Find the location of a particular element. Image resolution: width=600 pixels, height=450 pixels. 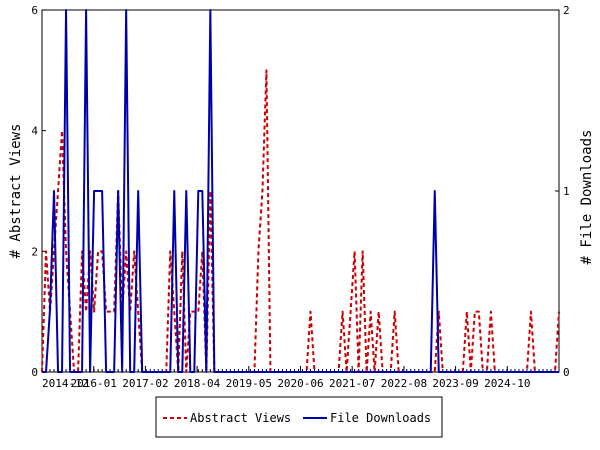

x-tick-label: 2022-08 is located at coordinates (404, 383).